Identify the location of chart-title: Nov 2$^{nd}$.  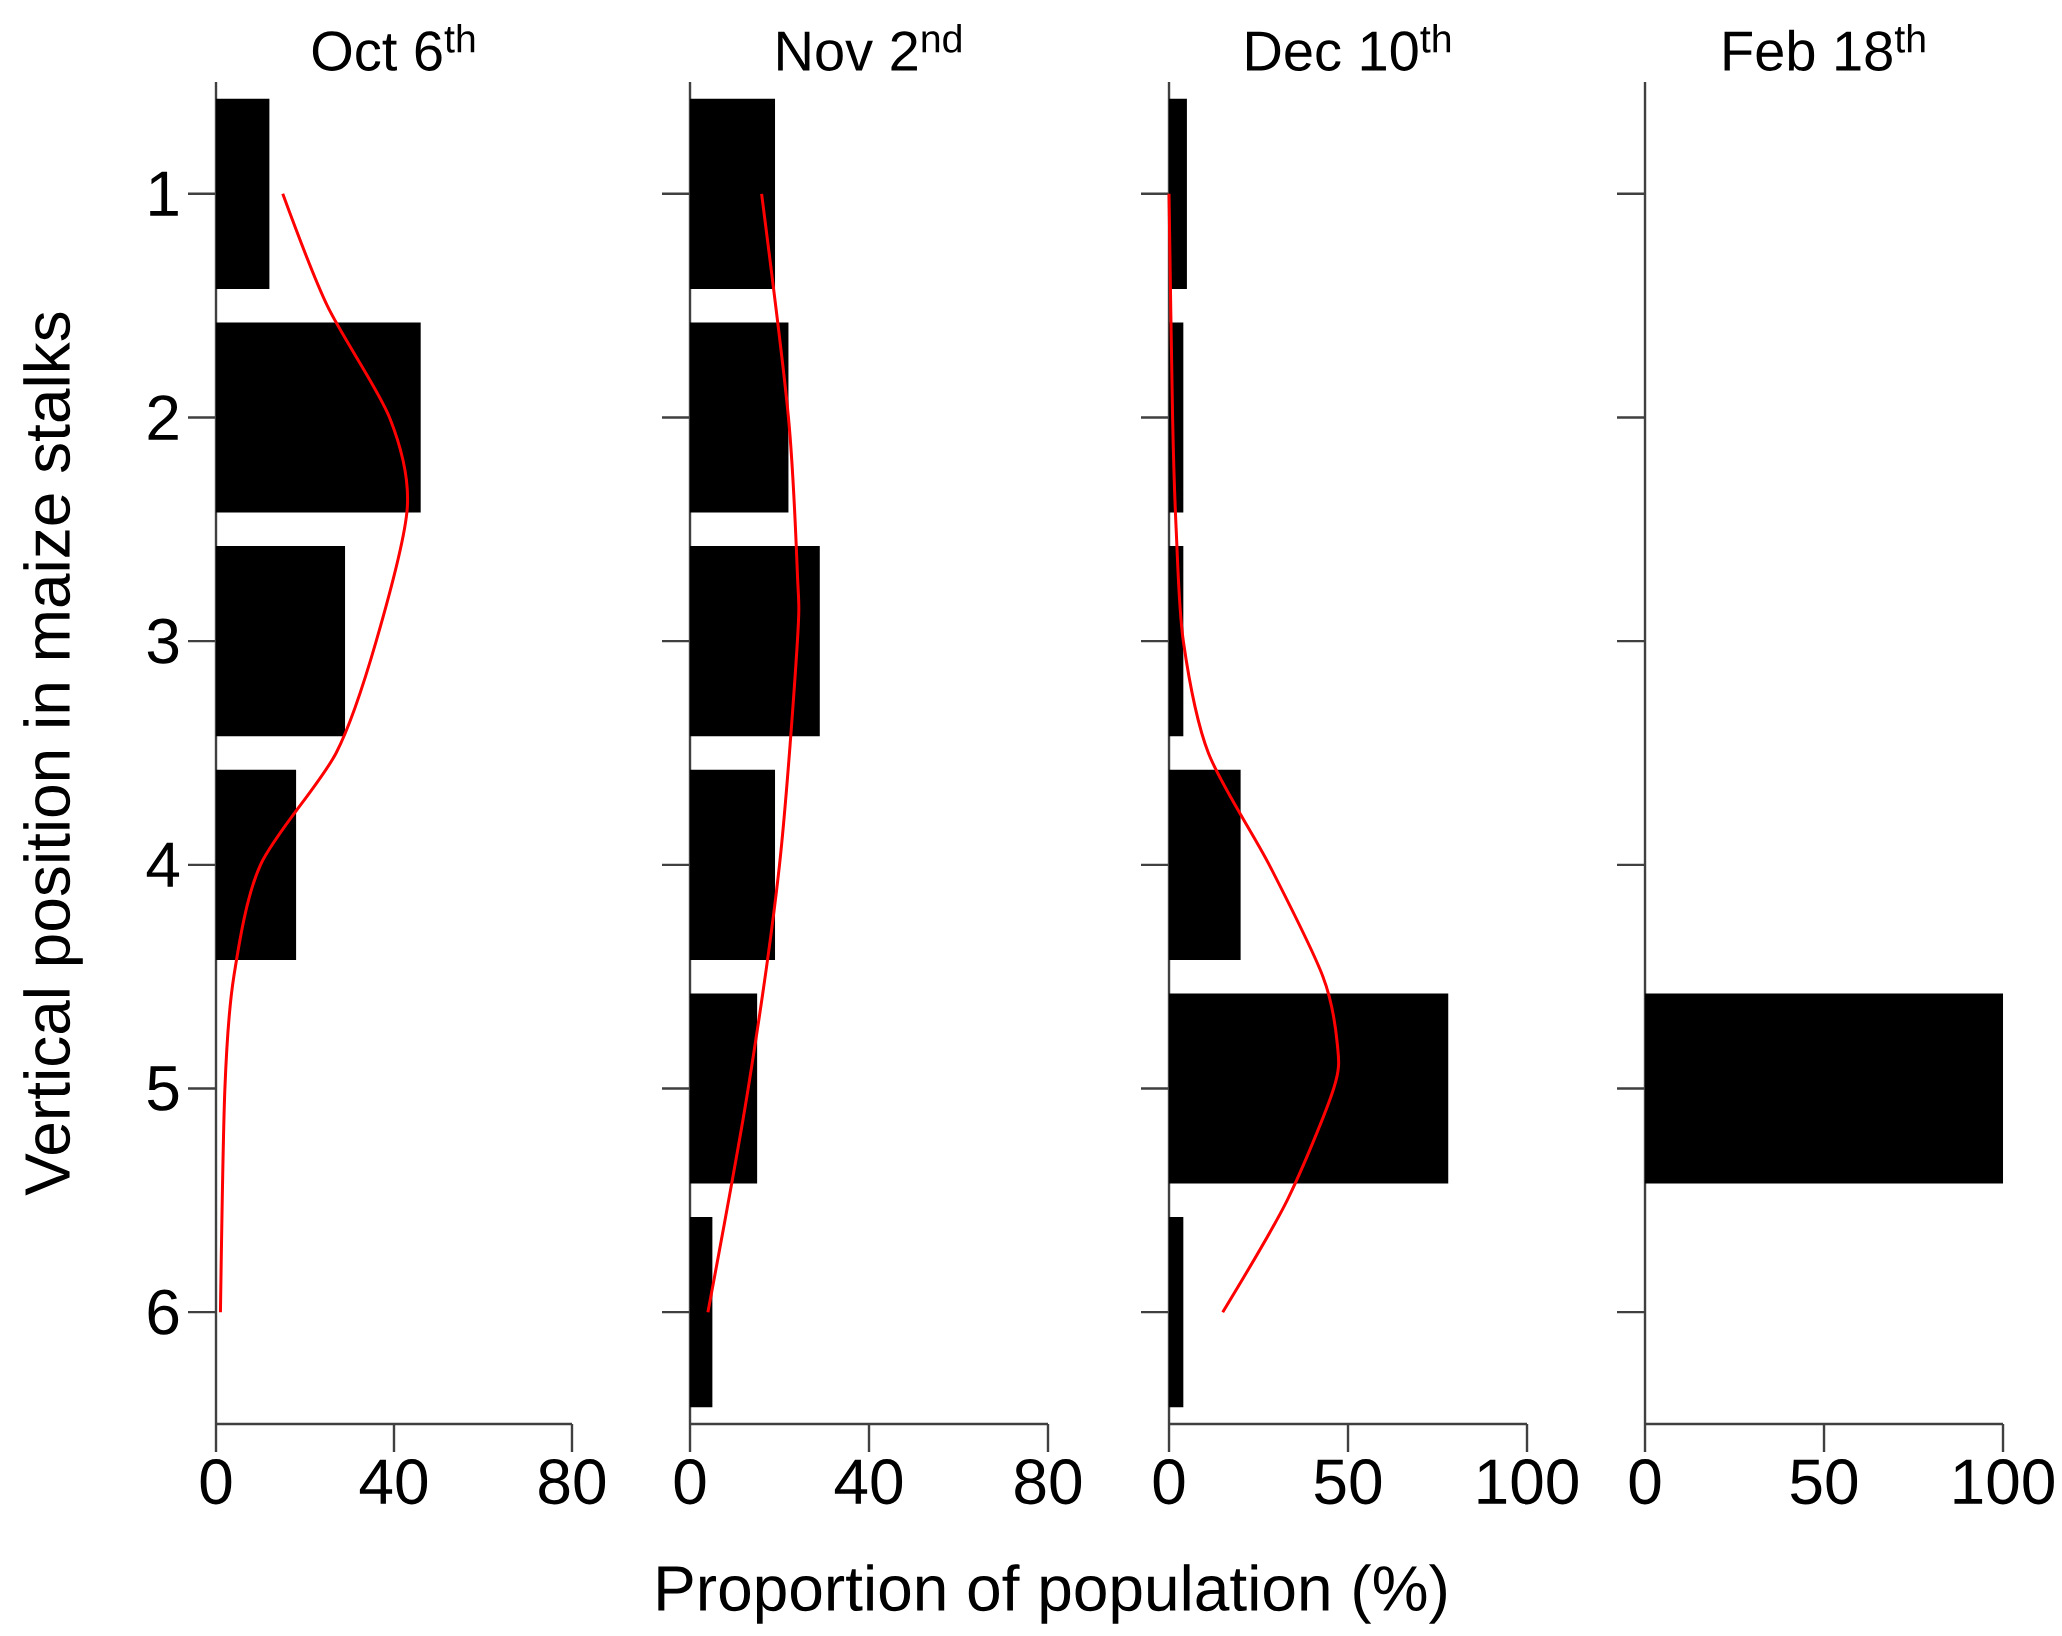
(869, 47).